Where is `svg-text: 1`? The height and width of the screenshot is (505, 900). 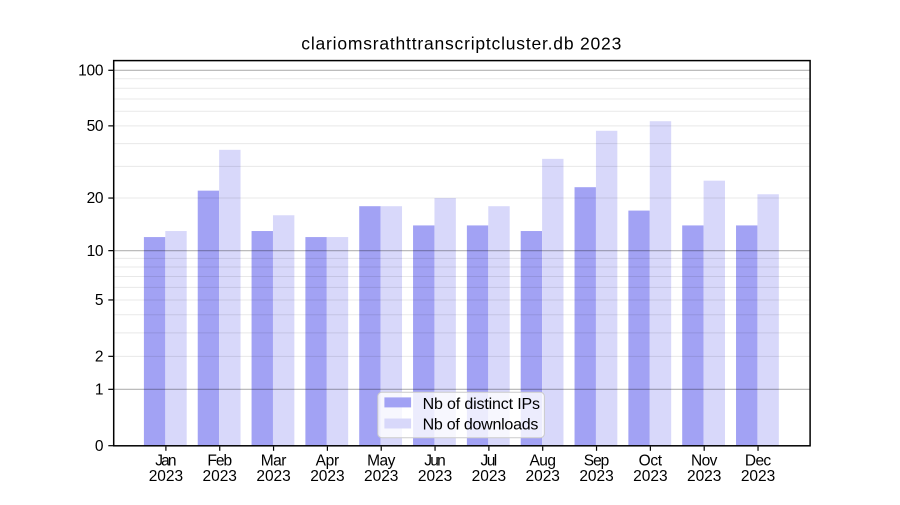
svg-text: 1 is located at coordinates (99, 389).